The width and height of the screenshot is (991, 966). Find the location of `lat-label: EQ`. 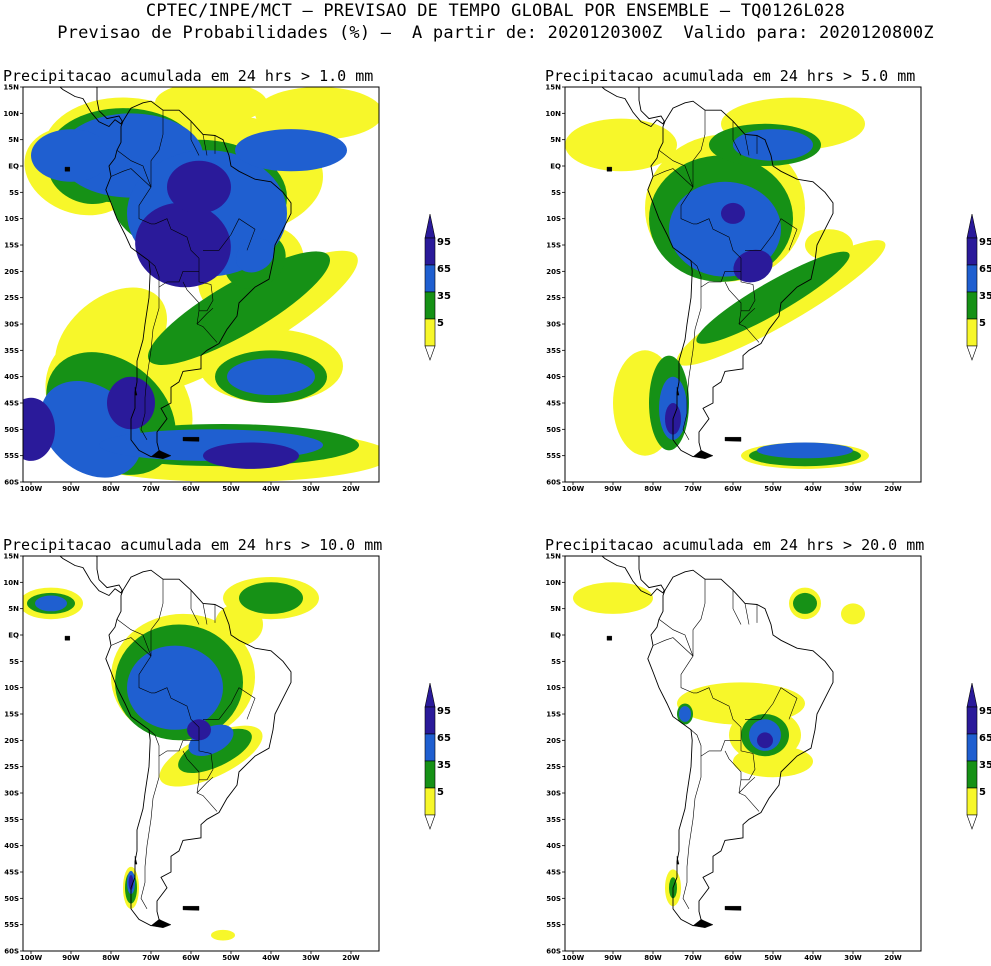

lat-label: EQ is located at coordinates (13, 636).